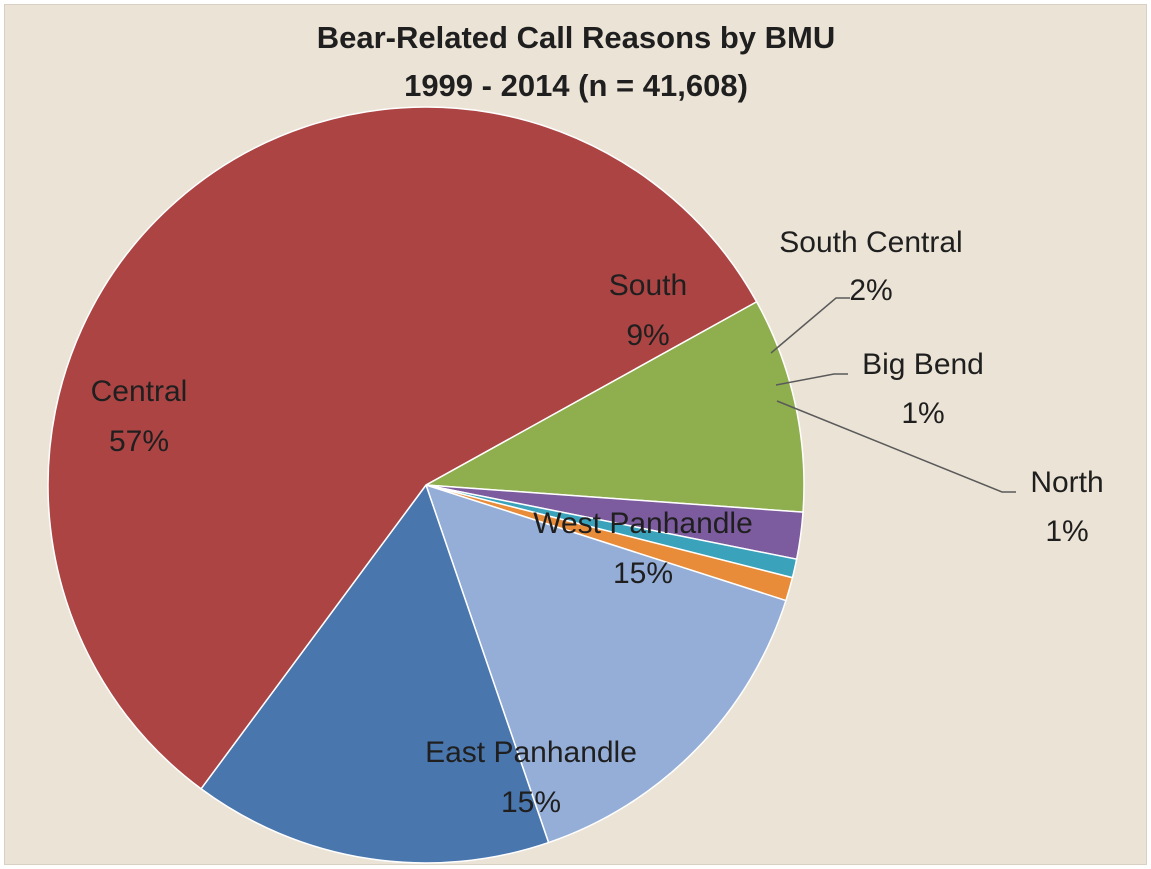 This screenshot has width=1151, height=869. I want to click on slice-percent-south: 9%, so click(647, 335).